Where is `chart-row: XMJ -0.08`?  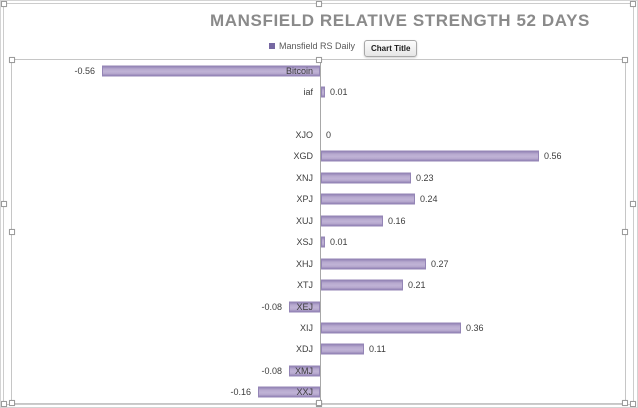
chart-row: XMJ -0.08 is located at coordinates (318, 370).